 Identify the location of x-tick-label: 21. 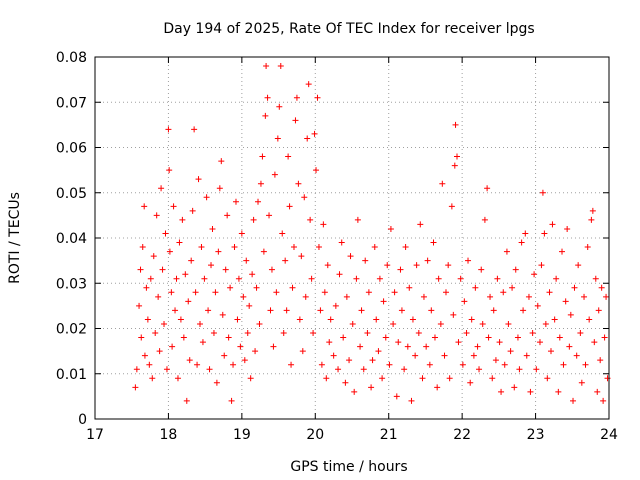
(389, 435).